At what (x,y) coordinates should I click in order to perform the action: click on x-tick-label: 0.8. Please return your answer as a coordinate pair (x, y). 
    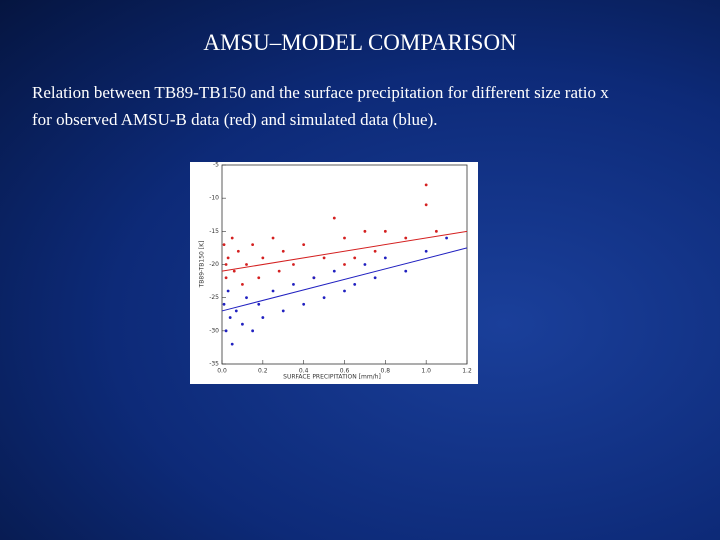
    Looking at the image, I should click on (386, 371).